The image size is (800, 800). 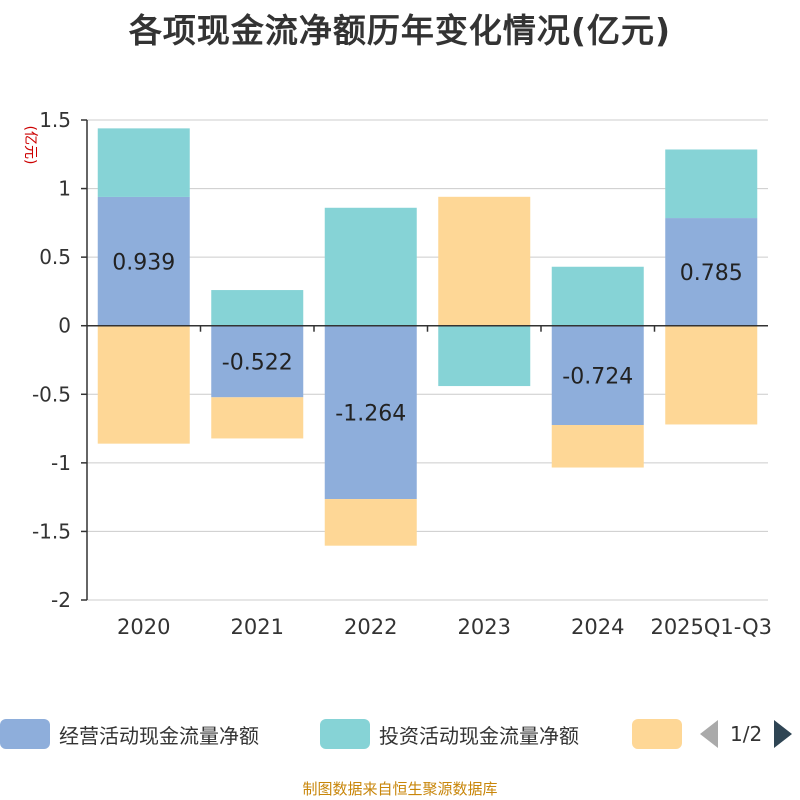 What do you see at coordinates (479, 735) in the screenshot?
I see `legend-label-investing: 投资活动现金流量净额` at bounding box center [479, 735].